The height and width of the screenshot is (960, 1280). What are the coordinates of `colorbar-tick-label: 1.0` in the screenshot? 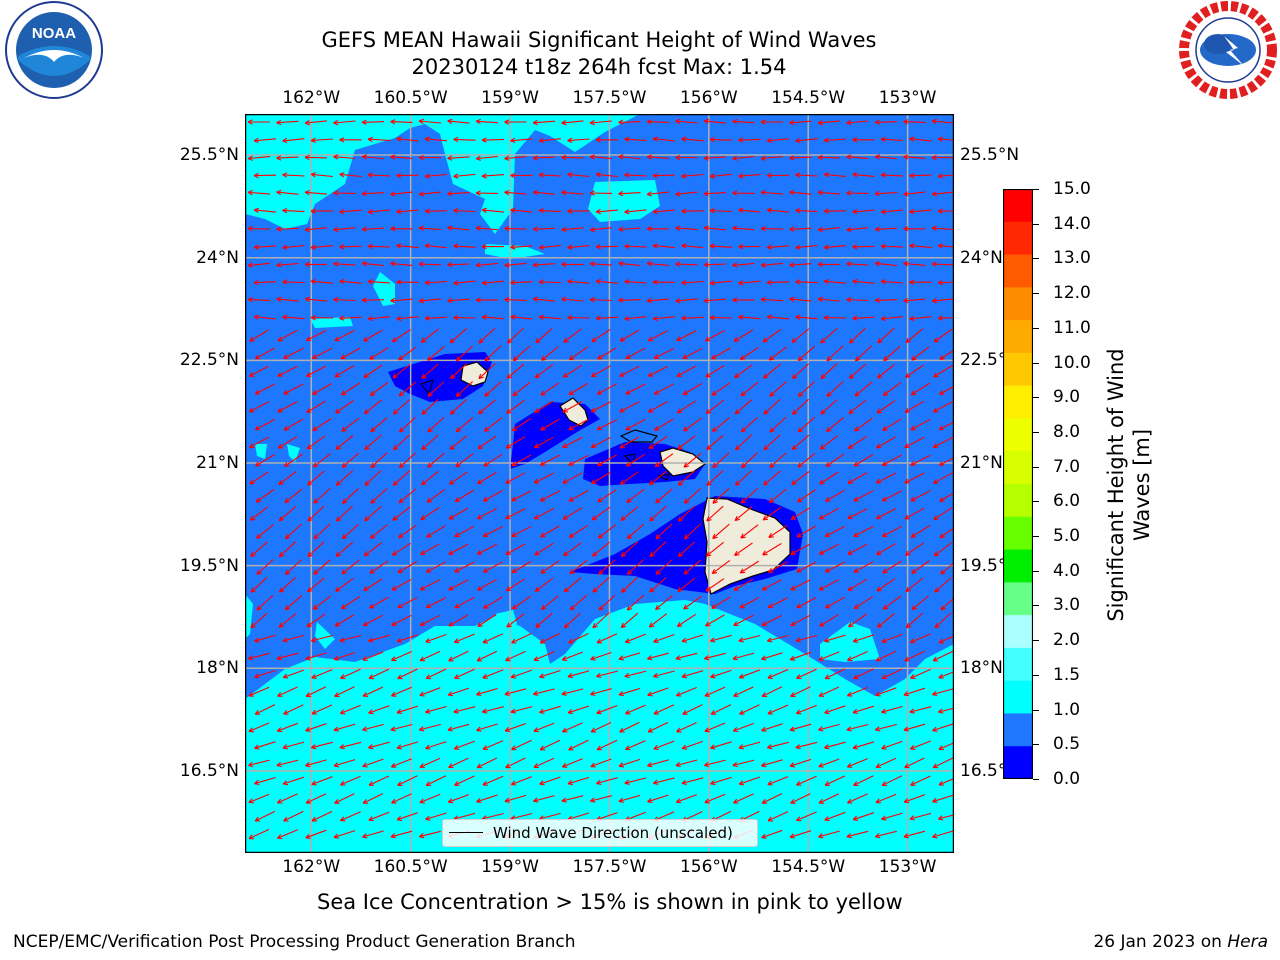 It's located at (1067, 709).